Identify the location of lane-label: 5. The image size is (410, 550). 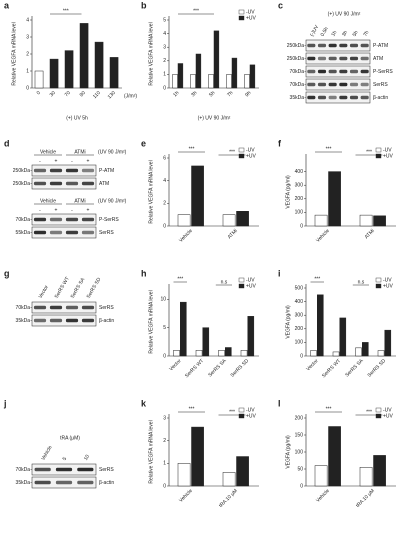
(65, 459).